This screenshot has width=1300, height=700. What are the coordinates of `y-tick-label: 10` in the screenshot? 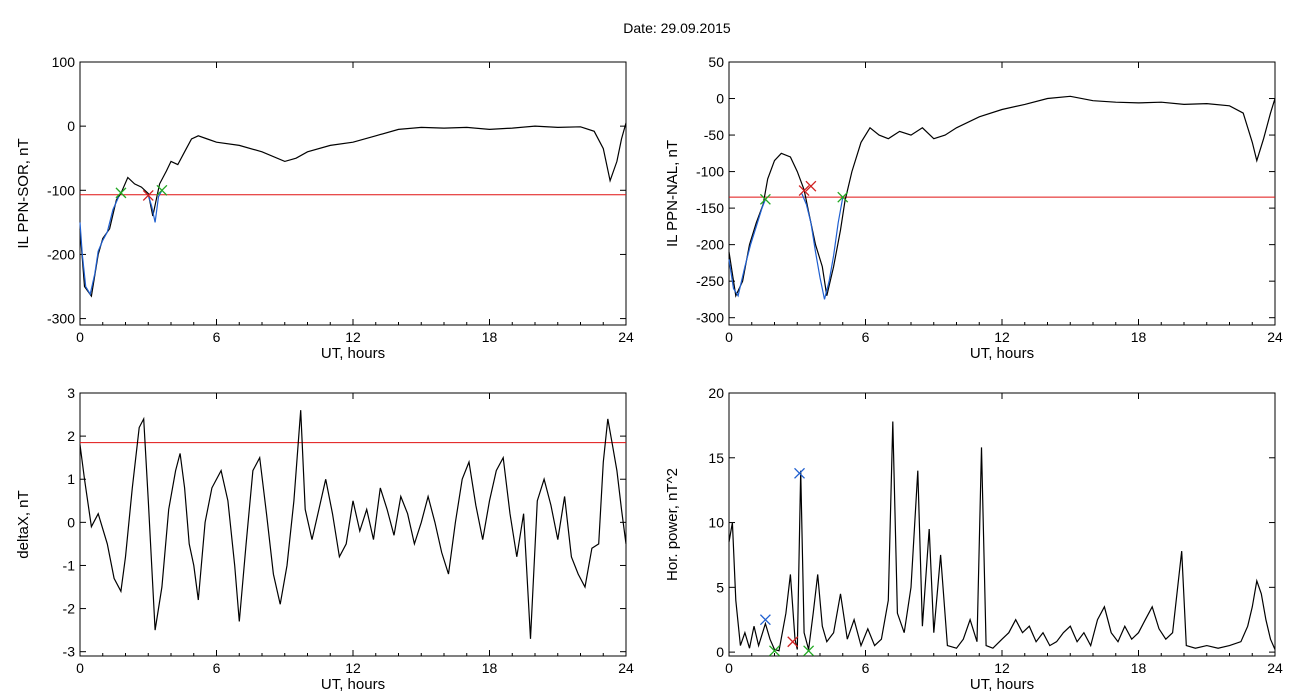 It's located at (716, 523).